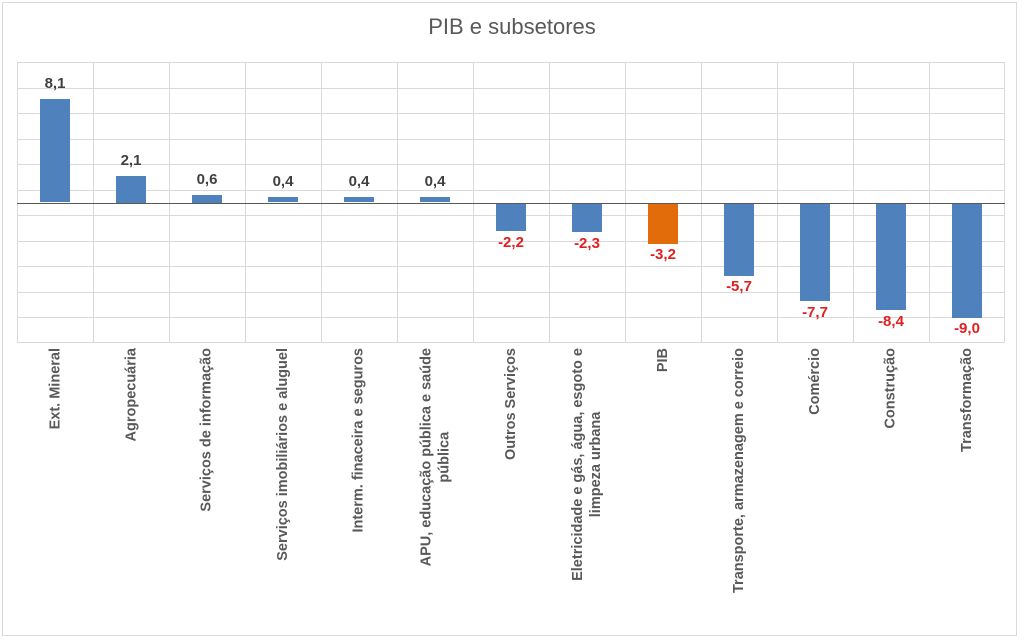 Image resolution: width=1024 pixels, height=641 pixels. I want to click on x-axis-label-text: Agropecuária, so click(131, 395).